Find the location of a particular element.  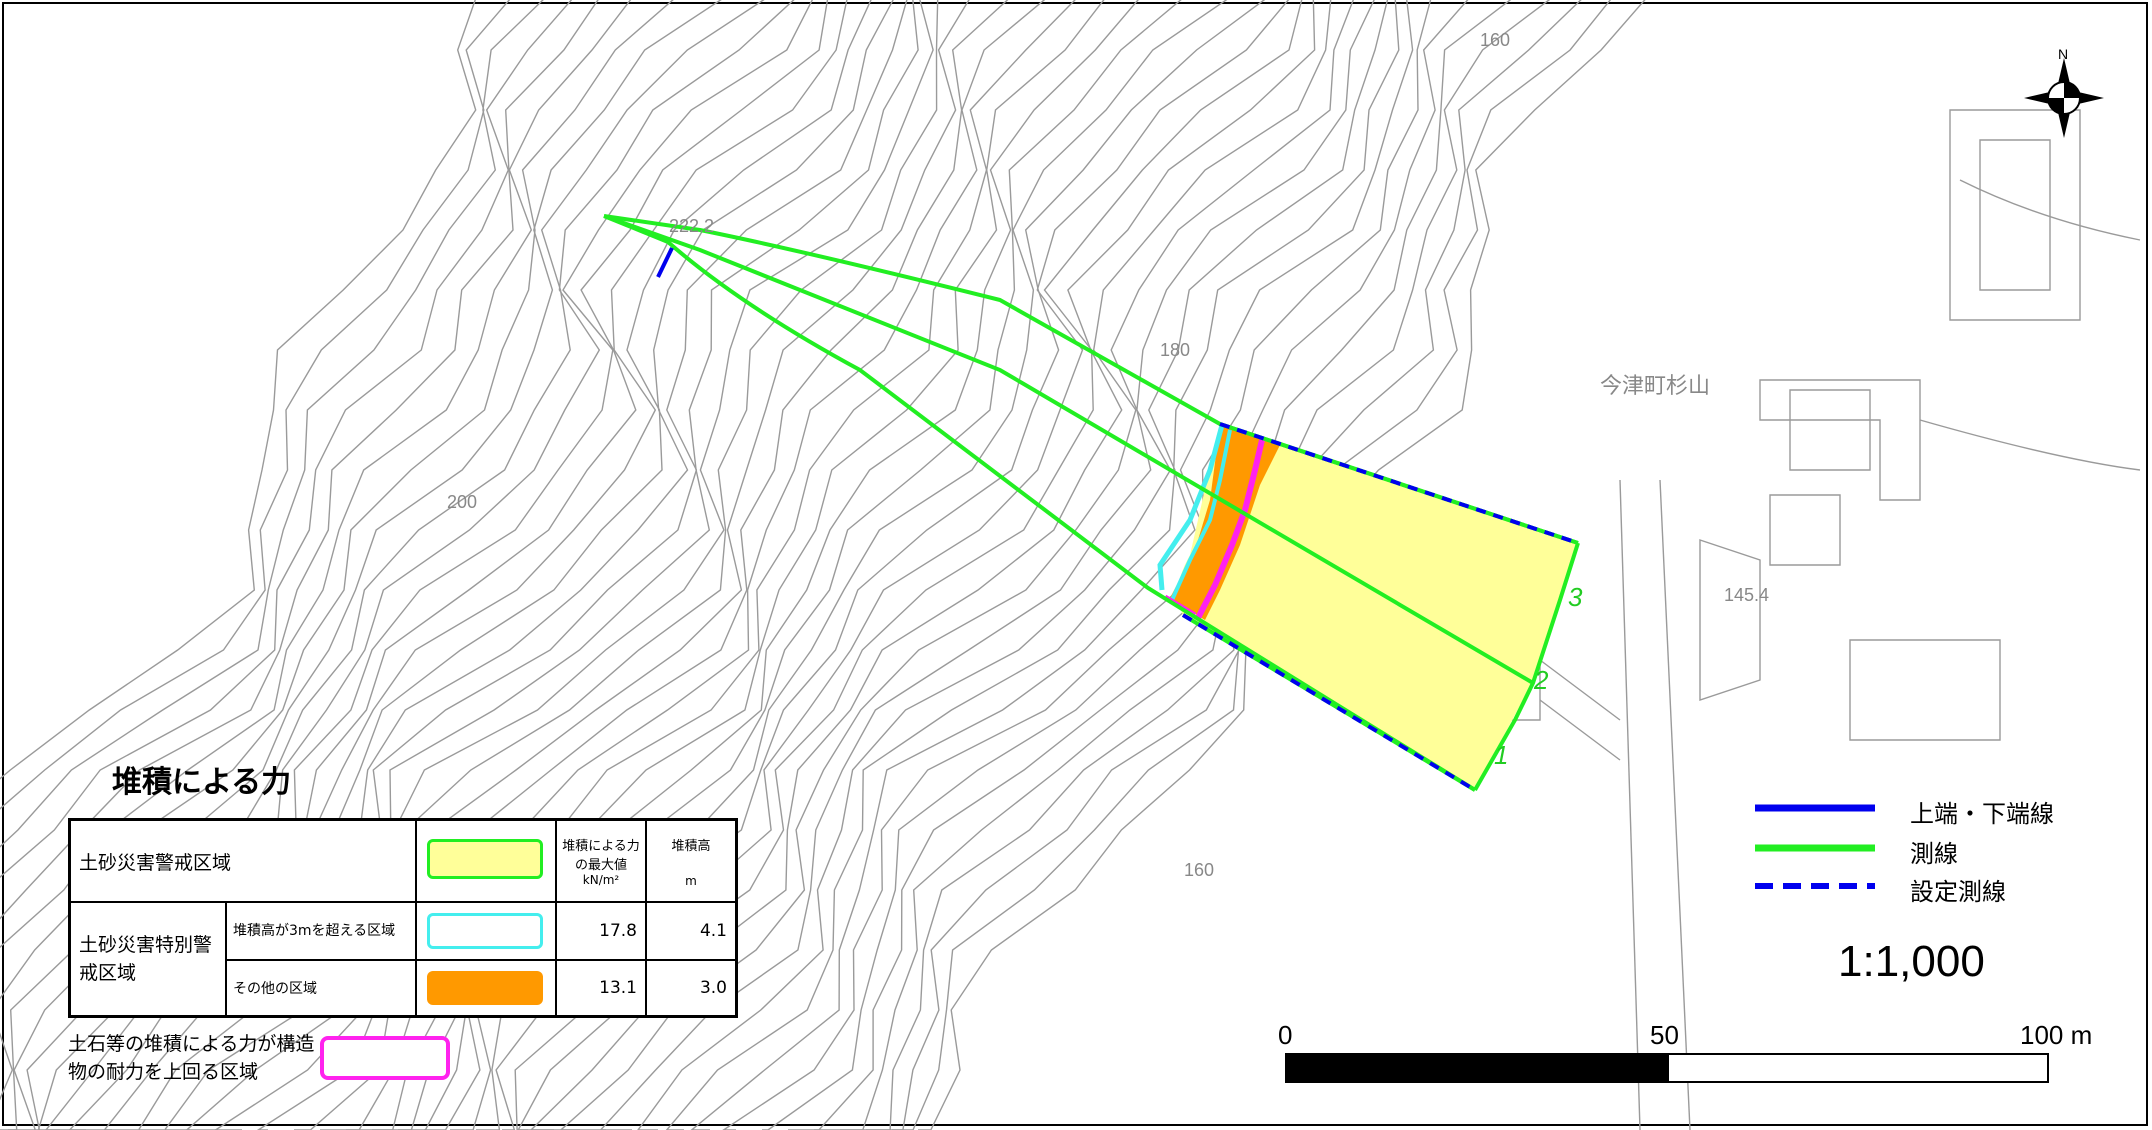

set-survey-lines is located at coordinates (1380, 607).